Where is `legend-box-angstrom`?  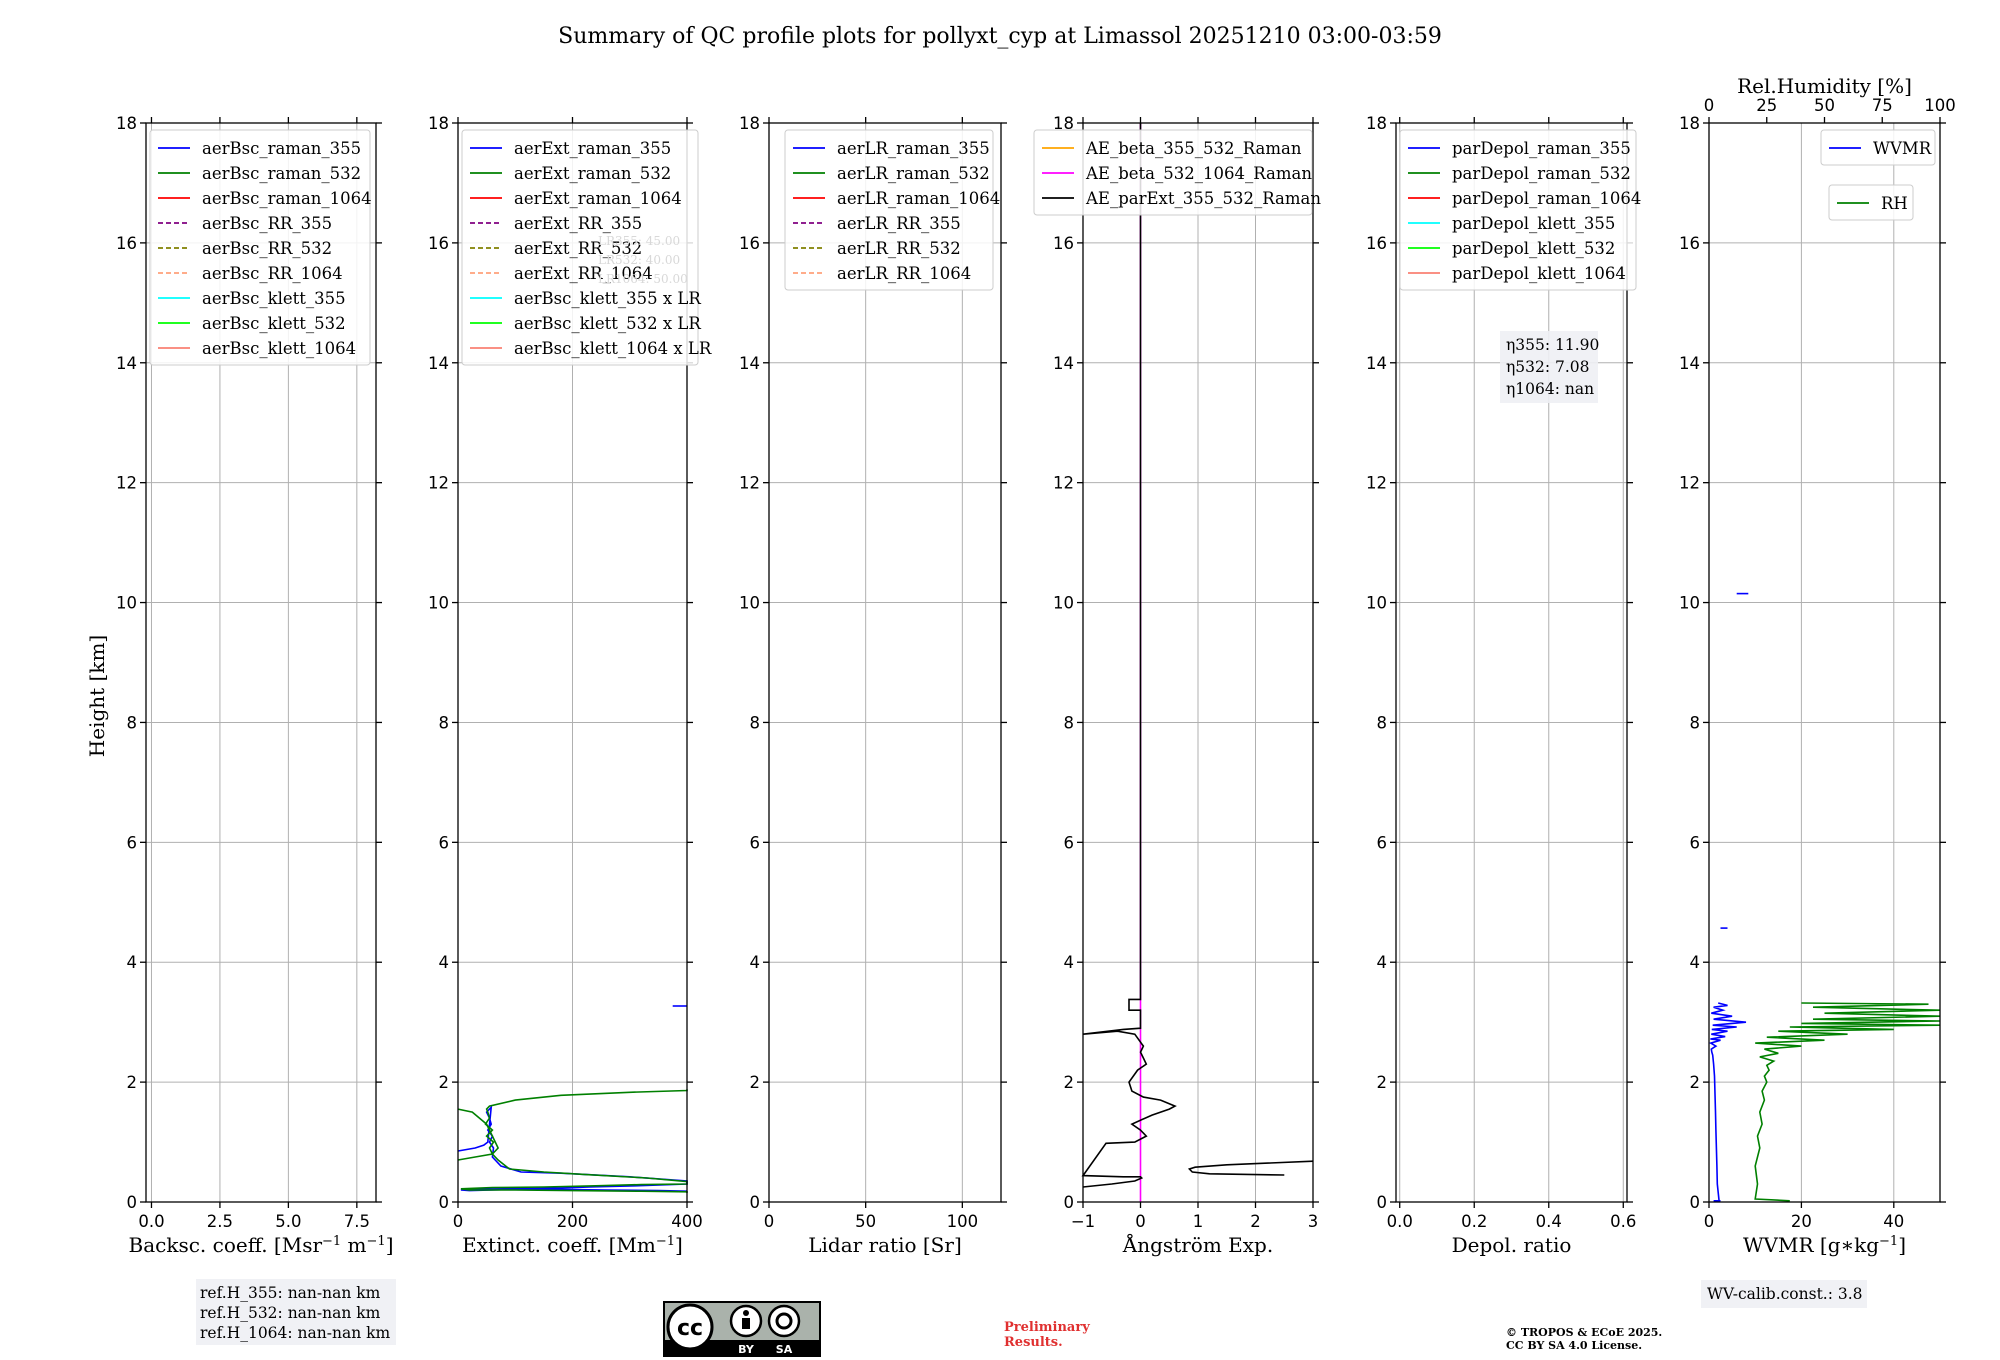 legend-box-angstrom is located at coordinates (1173, 172).